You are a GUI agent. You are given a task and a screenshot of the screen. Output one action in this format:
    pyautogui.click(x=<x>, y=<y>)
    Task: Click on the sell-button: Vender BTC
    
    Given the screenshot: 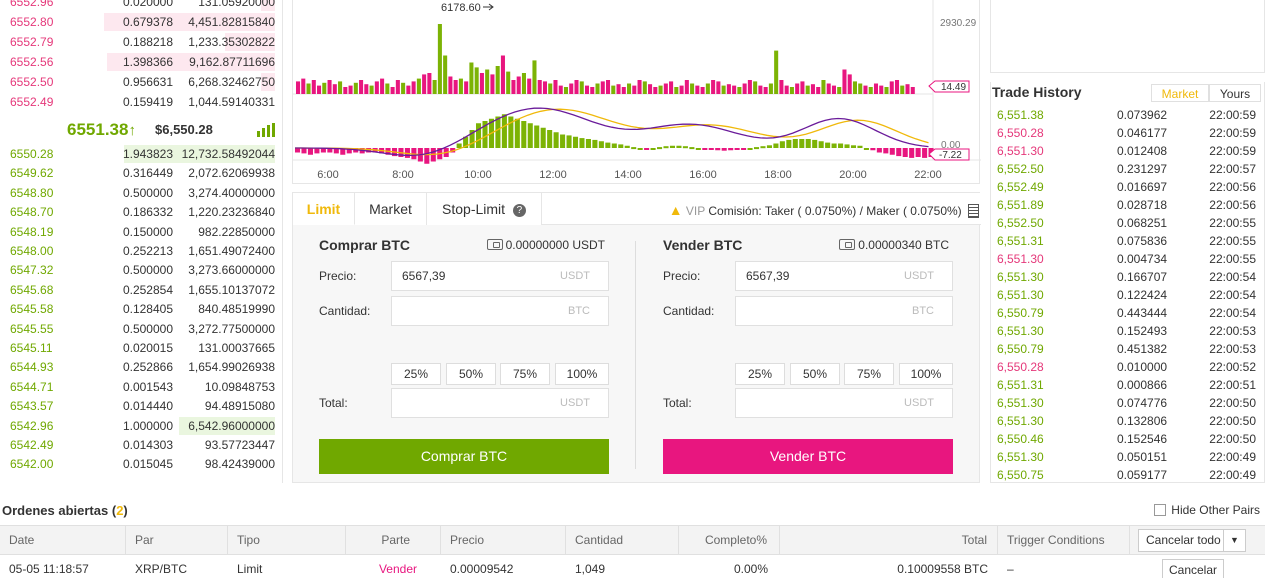 What is the action you would take?
    pyautogui.click(x=808, y=456)
    